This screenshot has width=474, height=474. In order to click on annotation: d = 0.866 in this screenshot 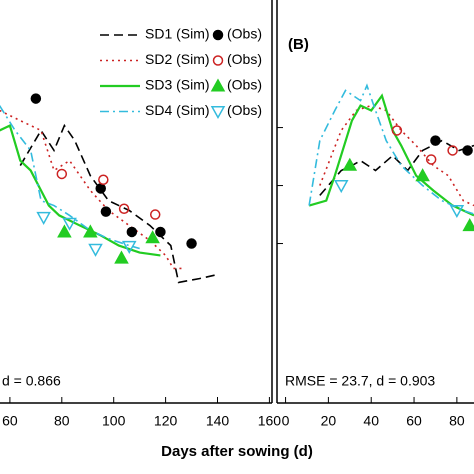, I will do `click(31, 381)`.